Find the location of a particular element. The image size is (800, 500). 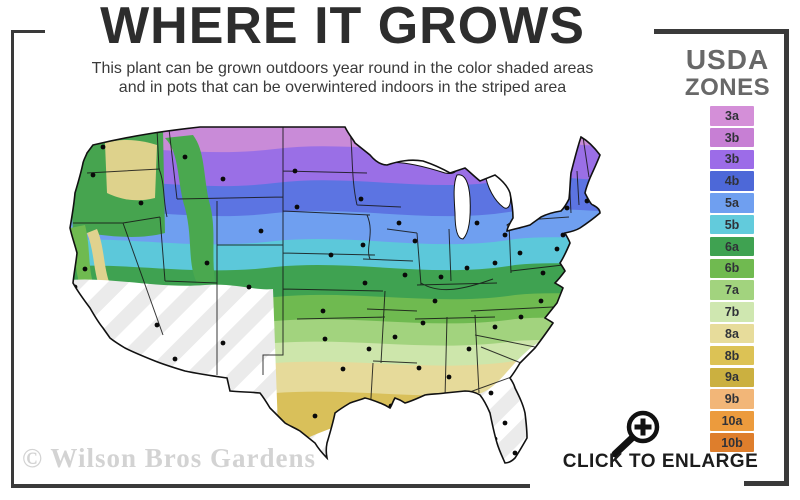

frame-bottom is located at coordinates (270, 486).